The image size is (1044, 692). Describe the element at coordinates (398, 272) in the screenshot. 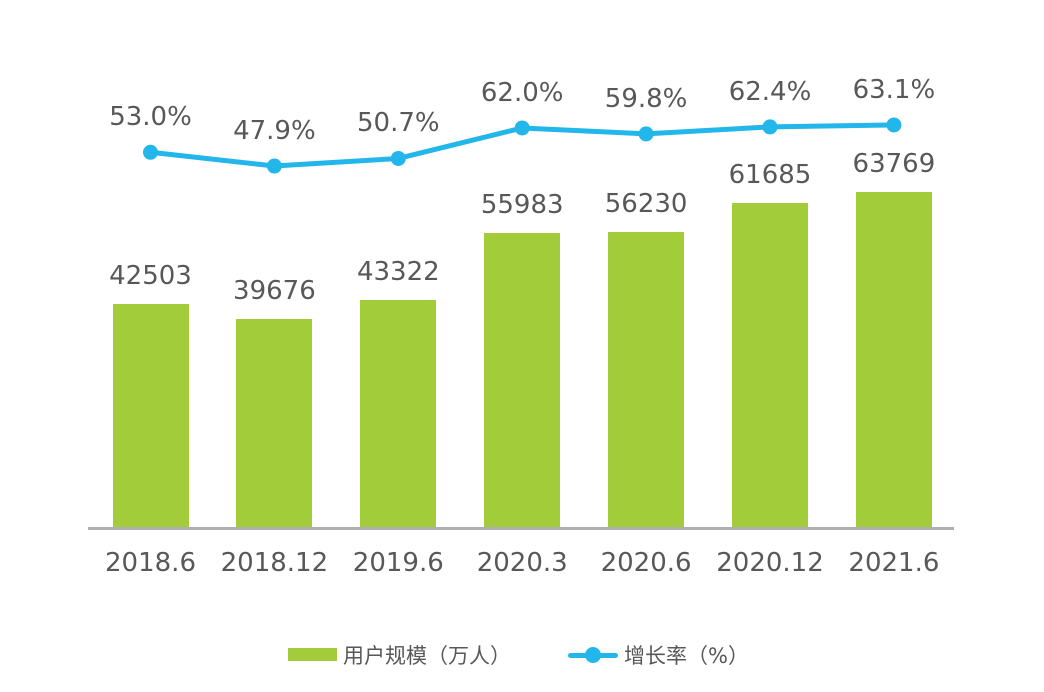

I see `bar-value-label: 43322` at that location.